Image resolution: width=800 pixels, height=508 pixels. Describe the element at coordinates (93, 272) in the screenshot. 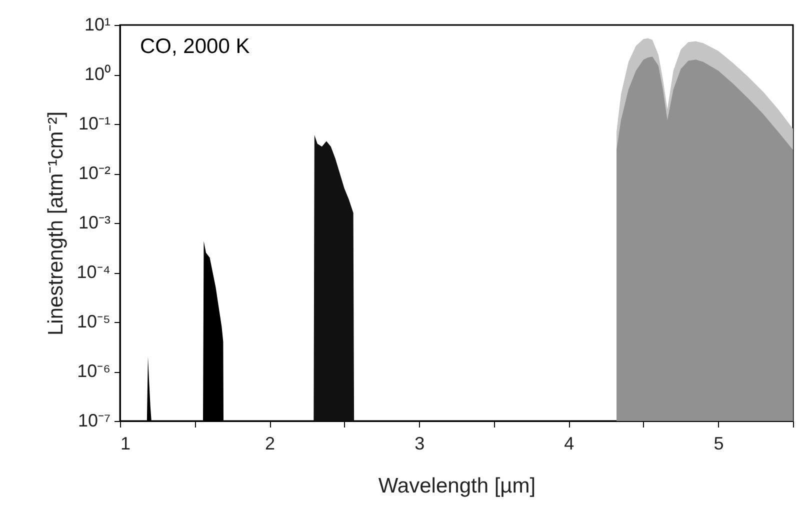

I see `y-tick-label: 10⁻⁴` at that location.